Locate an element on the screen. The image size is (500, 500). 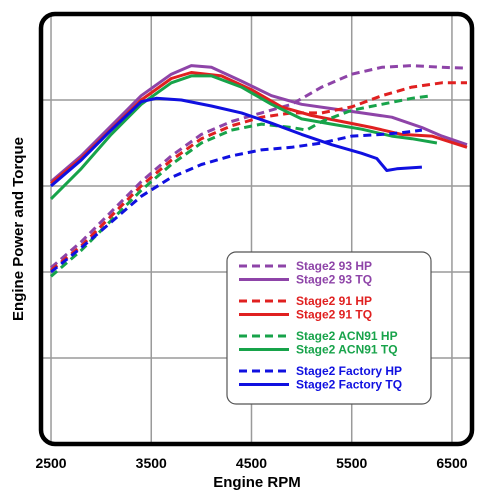
x-tick-label-3: 5500 is located at coordinates (351, 463).